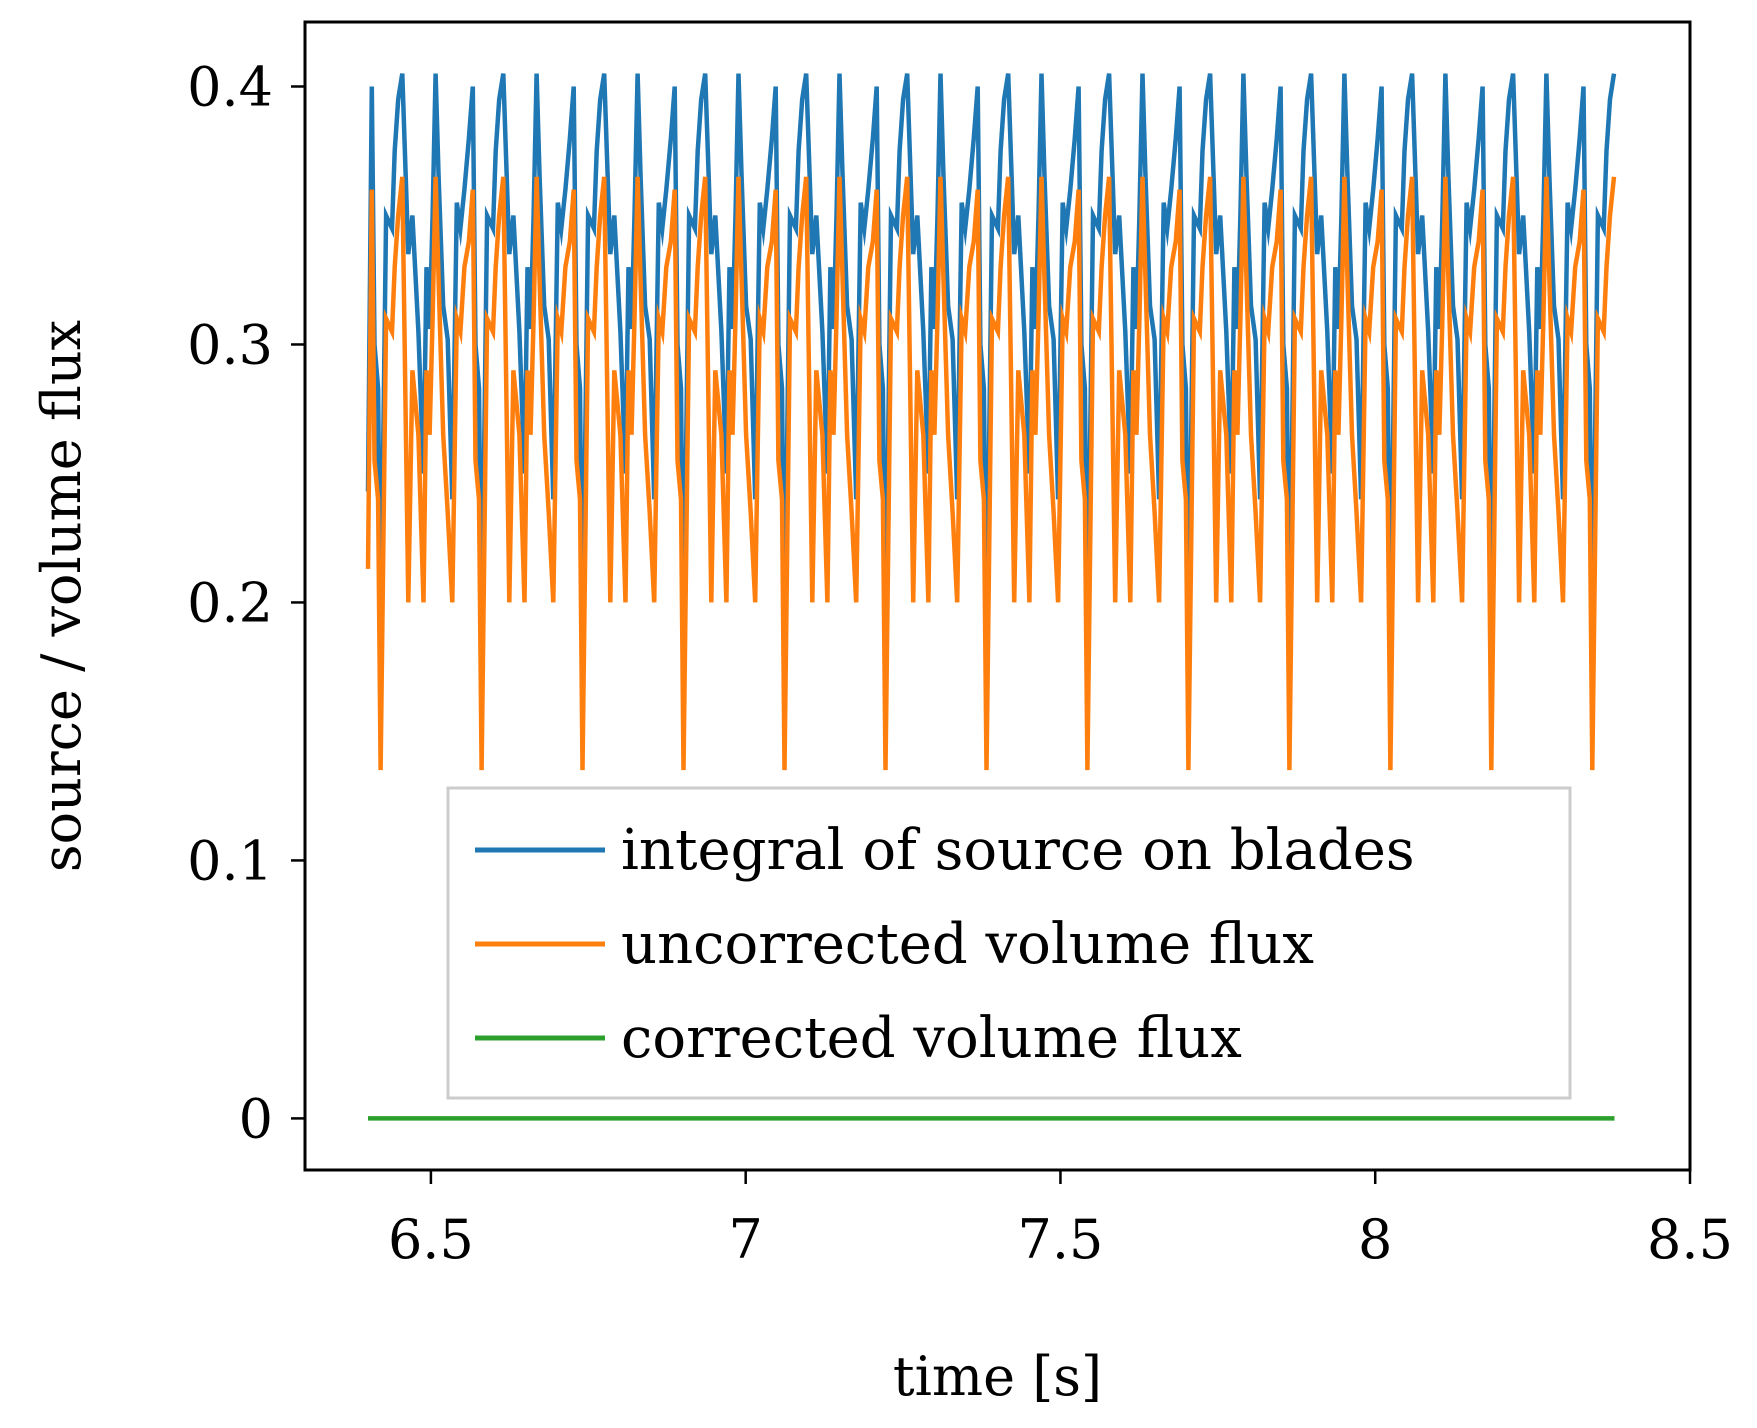  What do you see at coordinates (230, 86) in the screenshot?
I see `y-tick-label: 0.4` at bounding box center [230, 86].